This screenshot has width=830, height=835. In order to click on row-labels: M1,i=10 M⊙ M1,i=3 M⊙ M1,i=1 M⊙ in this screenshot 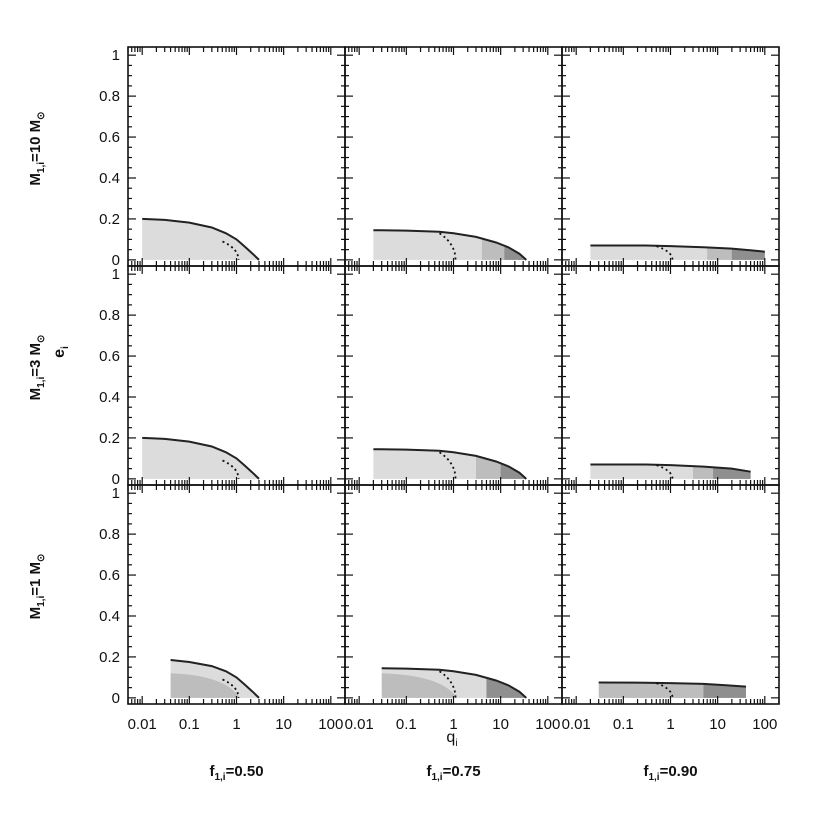, I will do `click(37, 365)`.